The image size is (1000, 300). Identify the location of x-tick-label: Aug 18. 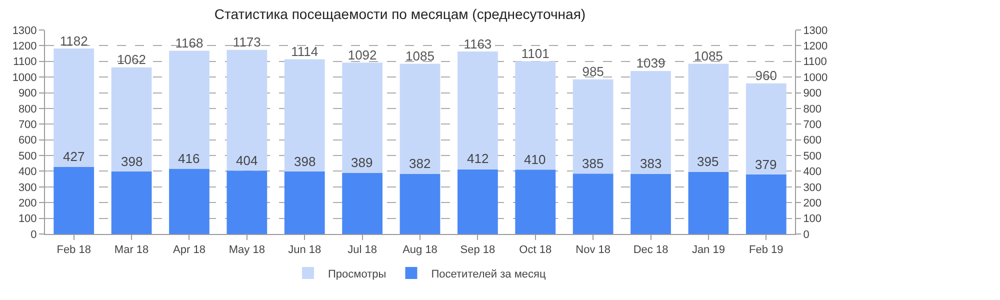
(420, 250).